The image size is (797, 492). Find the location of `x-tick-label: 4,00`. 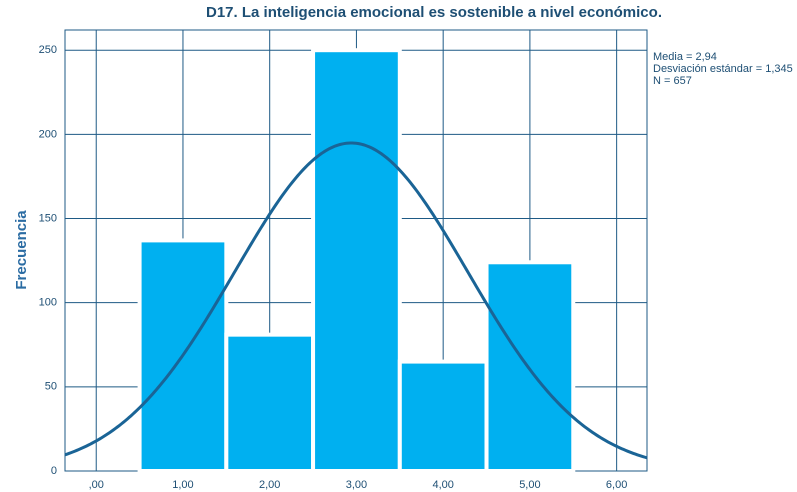

x-tick-label: 4,00 is located at coordinates (442, 485).